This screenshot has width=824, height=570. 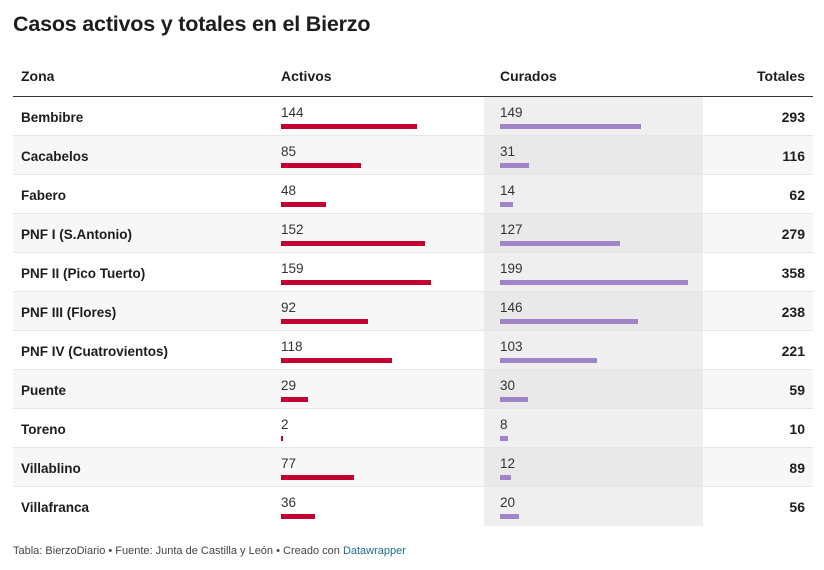 I want to click on curados-value: 31, so click(x=508, y=151).